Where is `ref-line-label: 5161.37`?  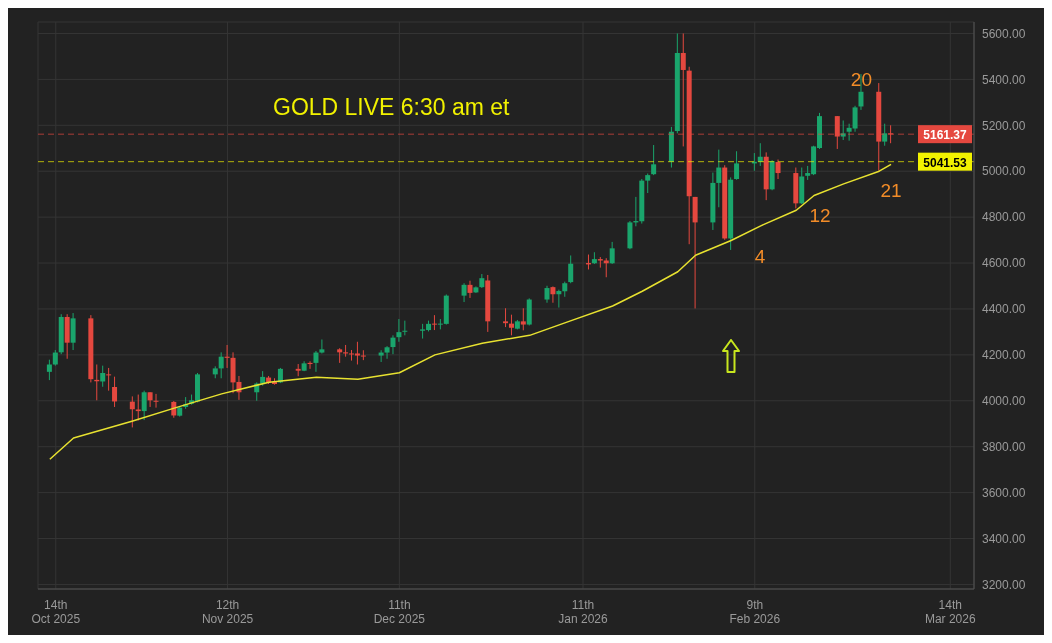
ref-line-label: 5161.37 is located at coordinates (945, 135).